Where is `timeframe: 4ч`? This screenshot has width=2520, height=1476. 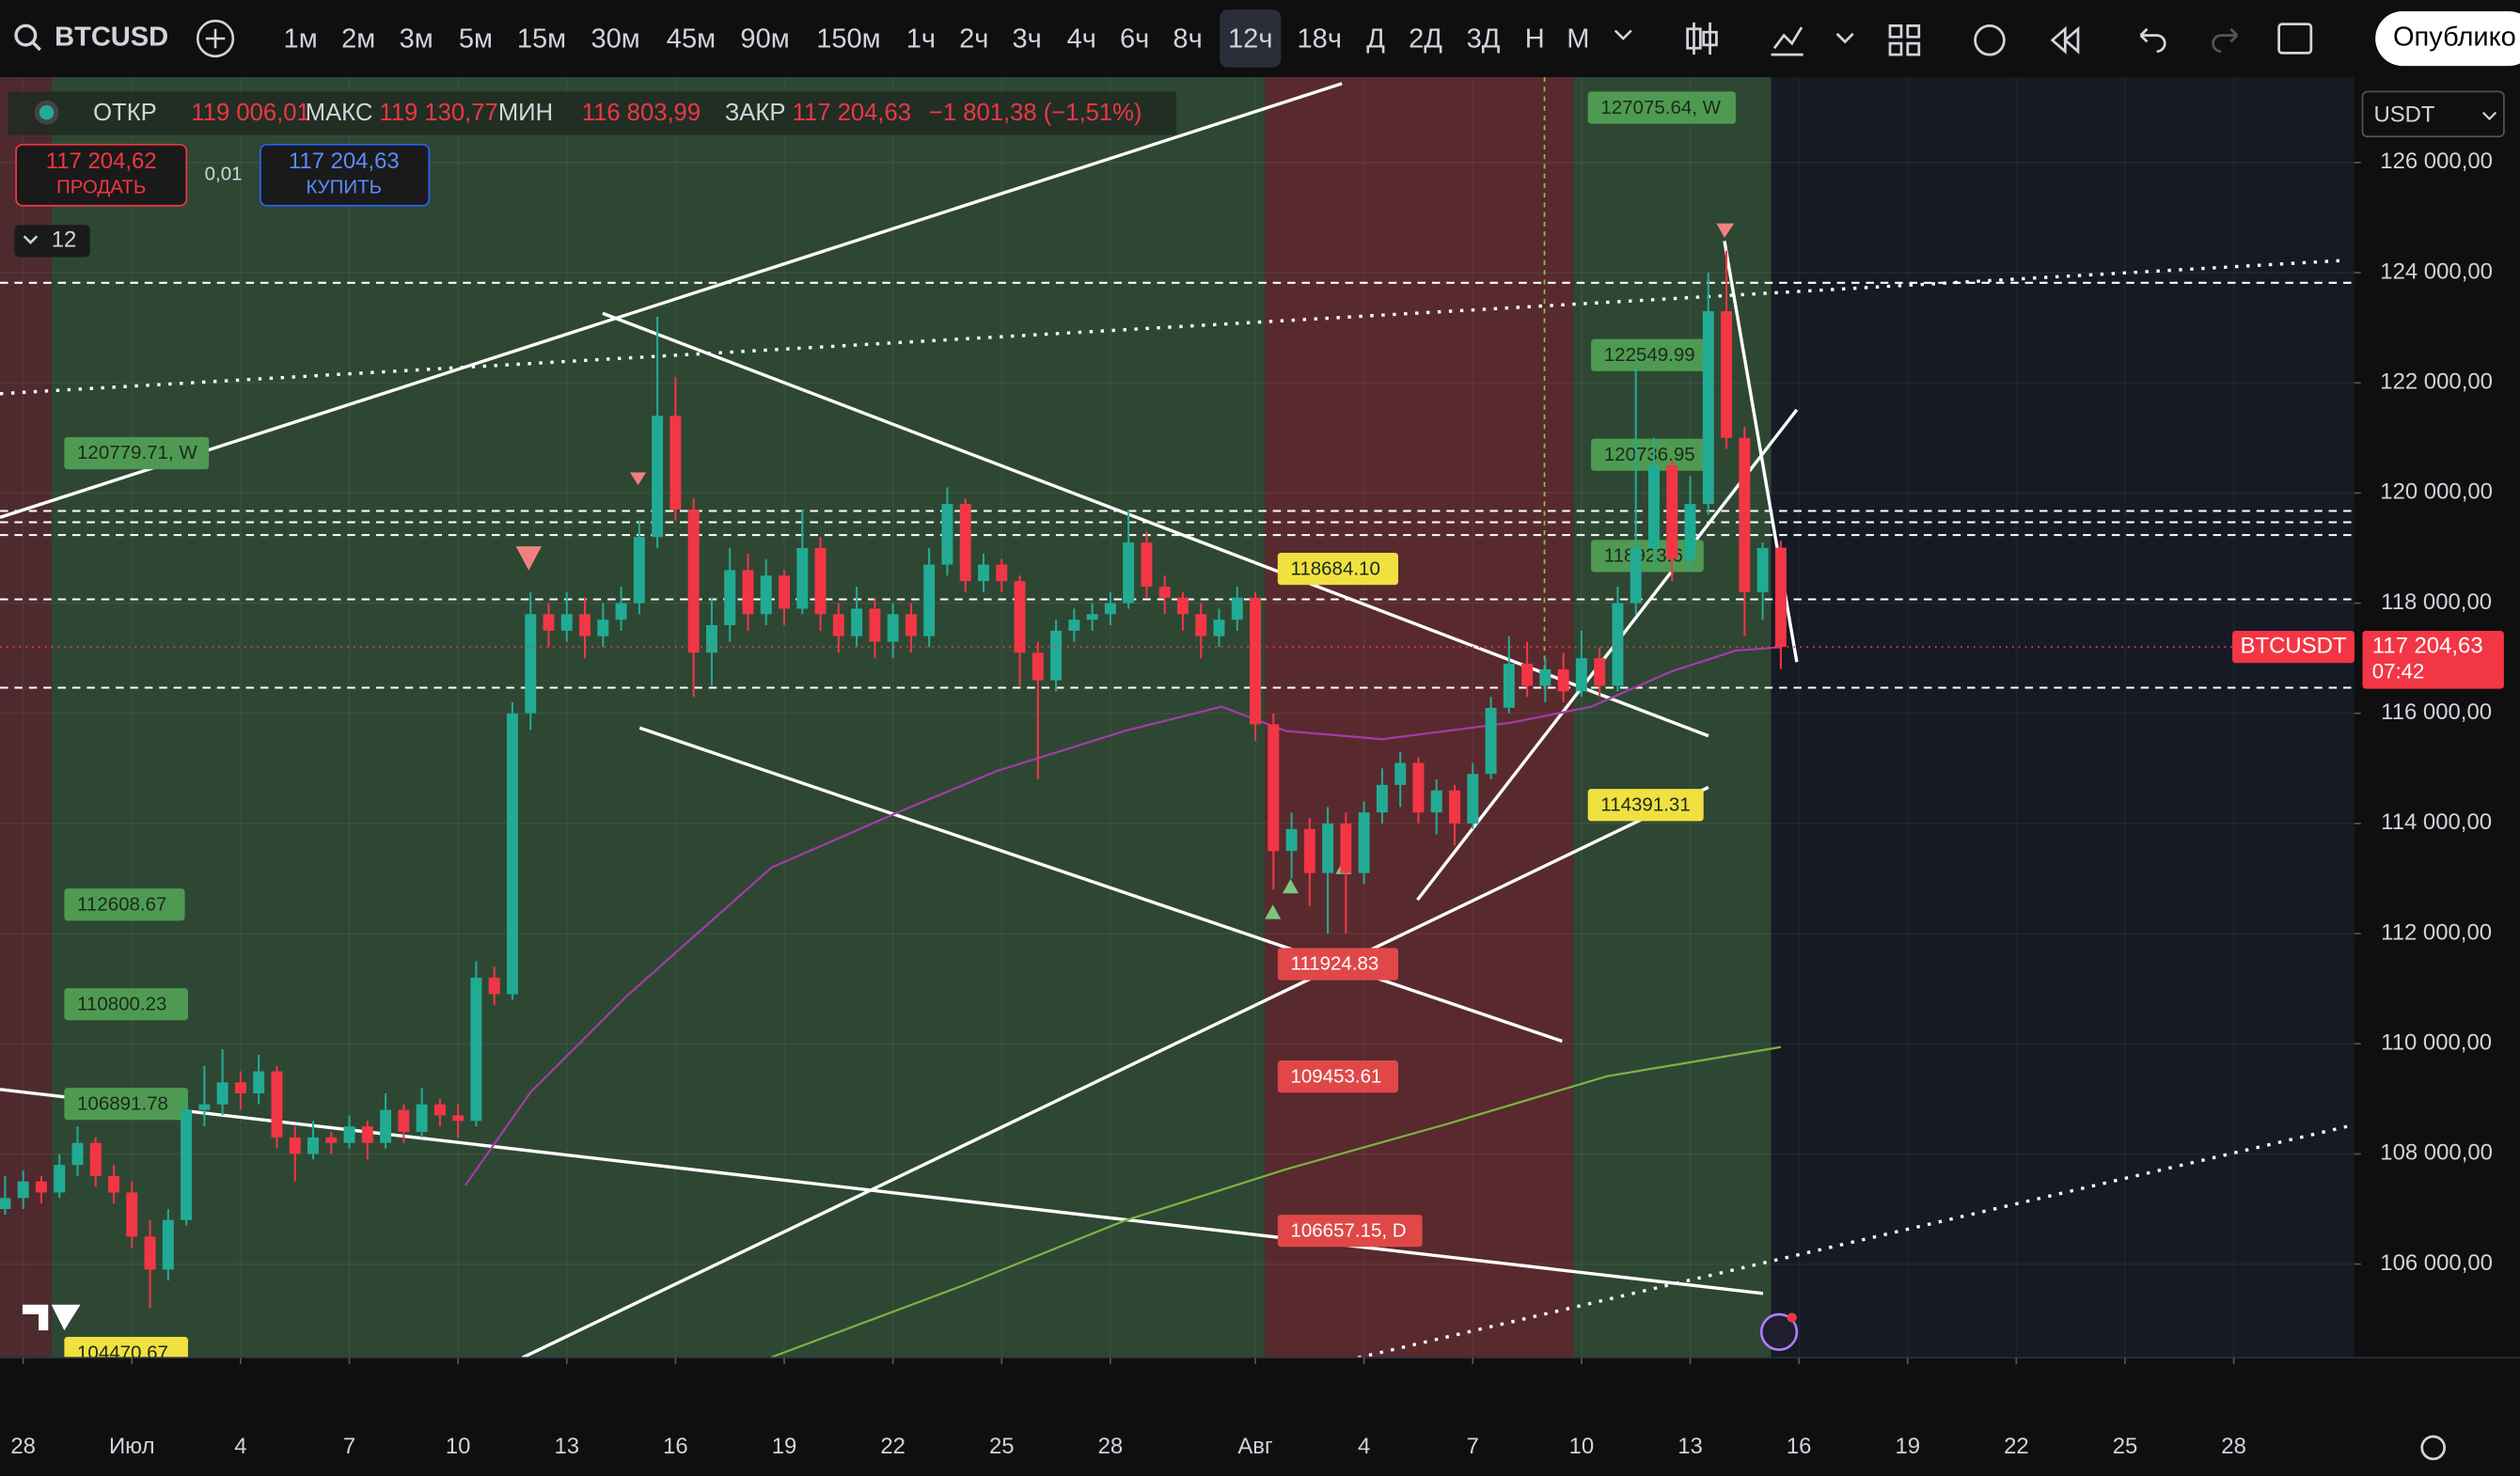
timeframe: 4ч is located at coordinates (1082, 39).